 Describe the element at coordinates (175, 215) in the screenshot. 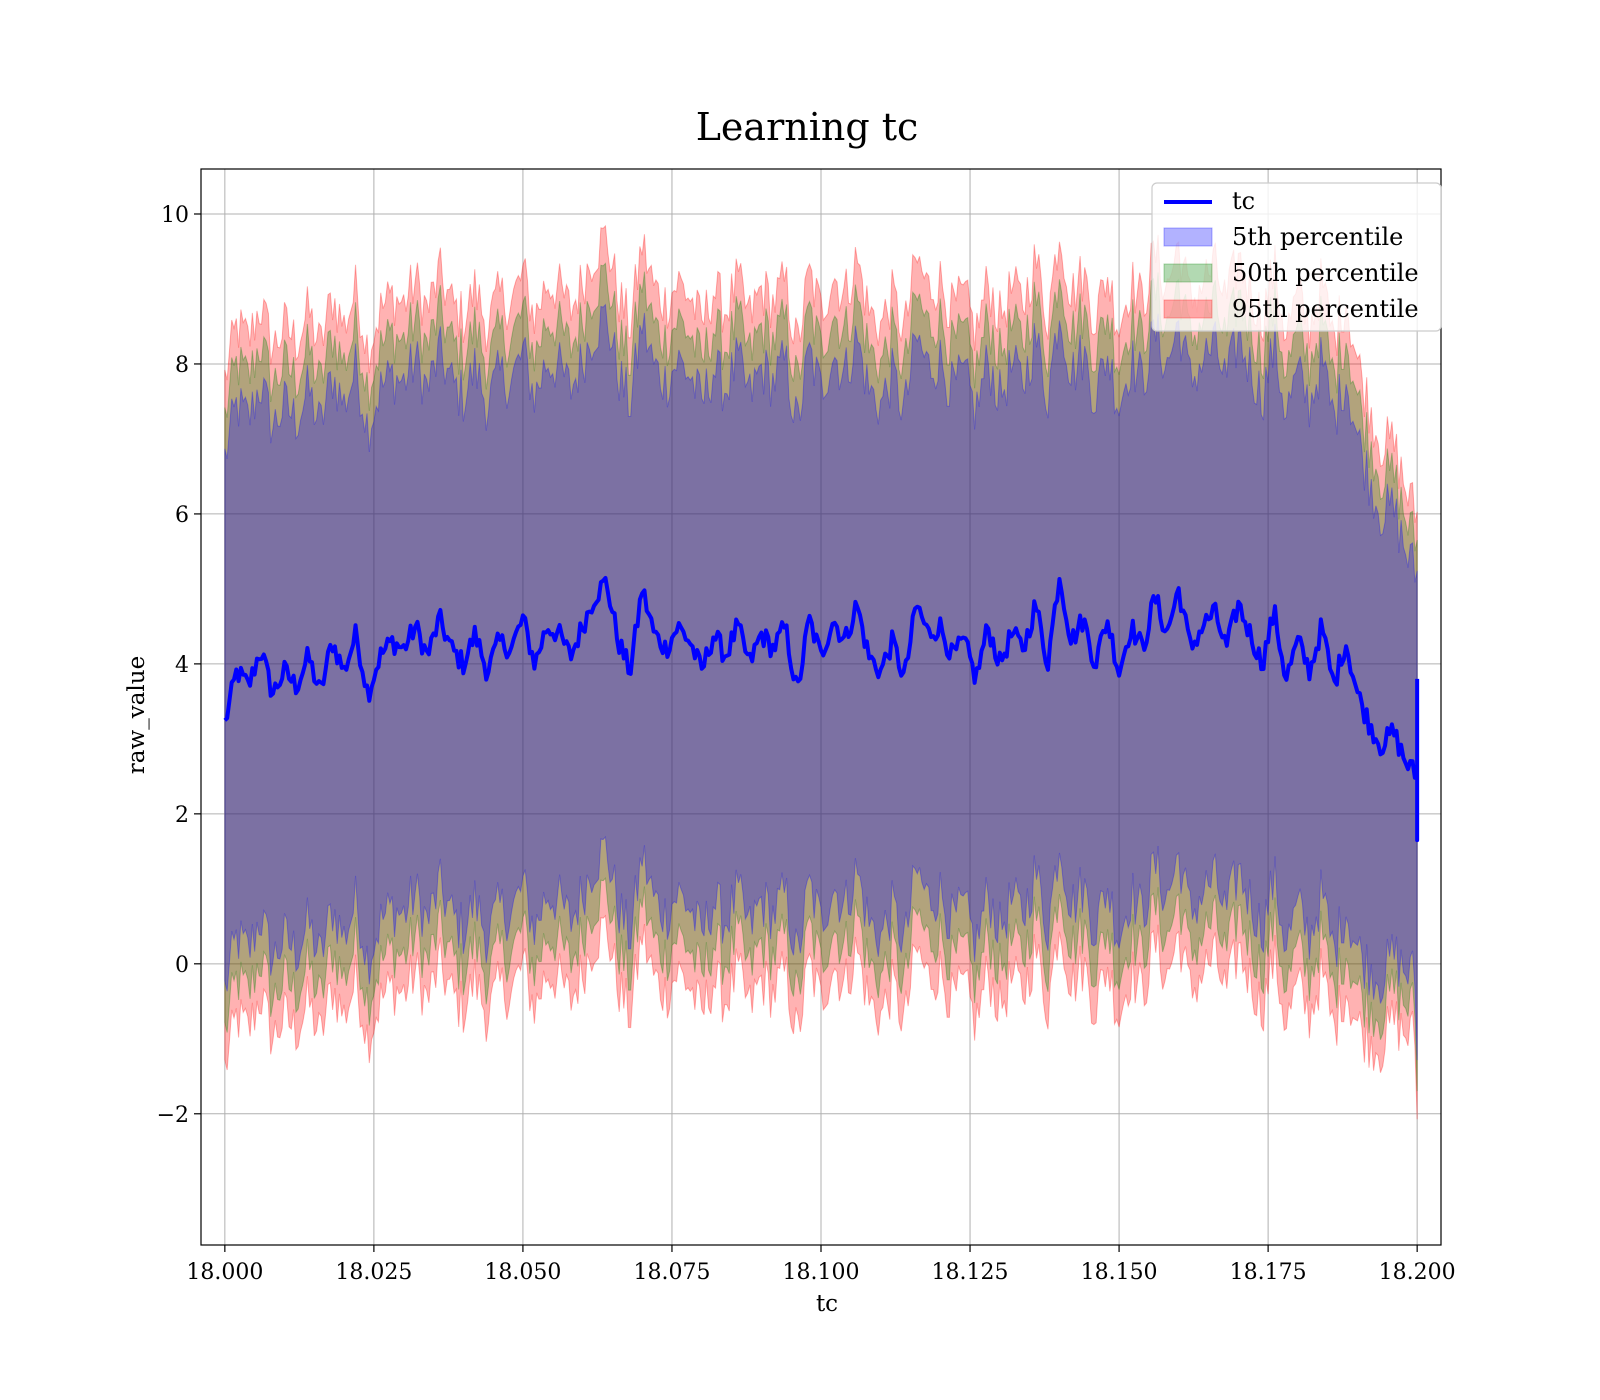

I see `y-tick-label: 10` at that location.